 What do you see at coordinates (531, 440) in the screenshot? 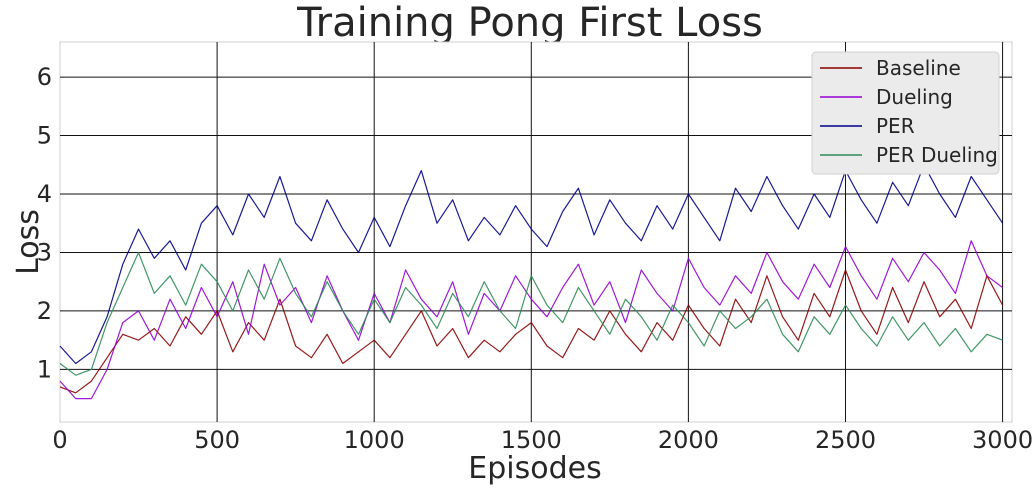
I see `x-tick-label: 1500` at bounding box center [531, 440].